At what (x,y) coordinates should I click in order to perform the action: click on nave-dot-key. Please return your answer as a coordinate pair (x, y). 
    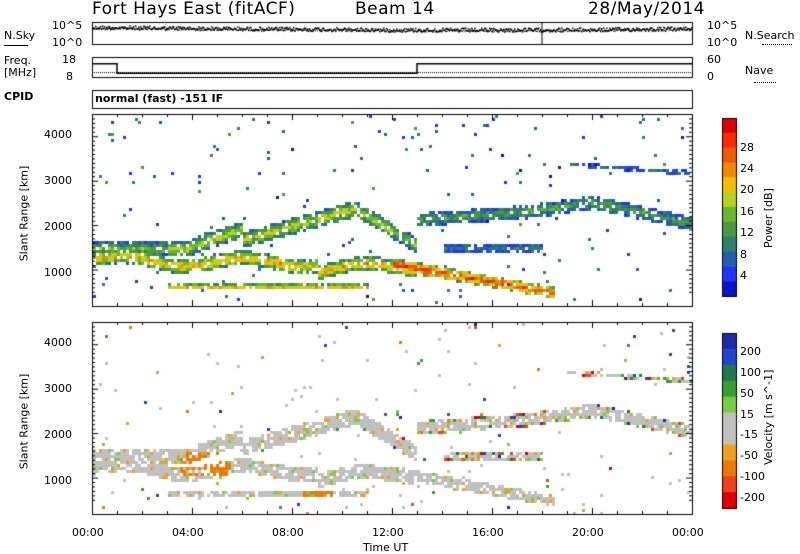
    Looking at the image, I should click on (765, 82).